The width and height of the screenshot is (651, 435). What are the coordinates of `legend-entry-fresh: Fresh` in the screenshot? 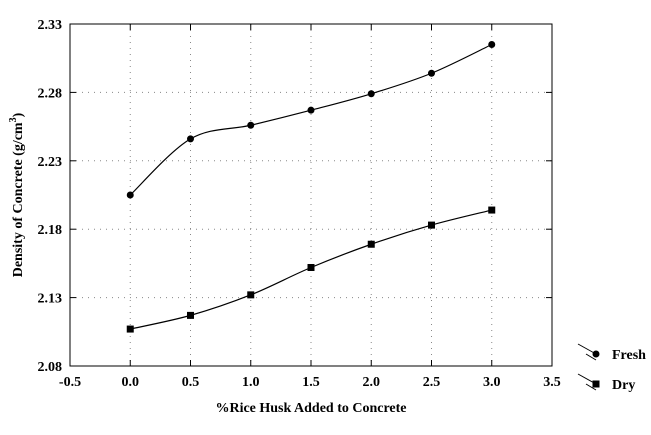 It's located at (611, 353).